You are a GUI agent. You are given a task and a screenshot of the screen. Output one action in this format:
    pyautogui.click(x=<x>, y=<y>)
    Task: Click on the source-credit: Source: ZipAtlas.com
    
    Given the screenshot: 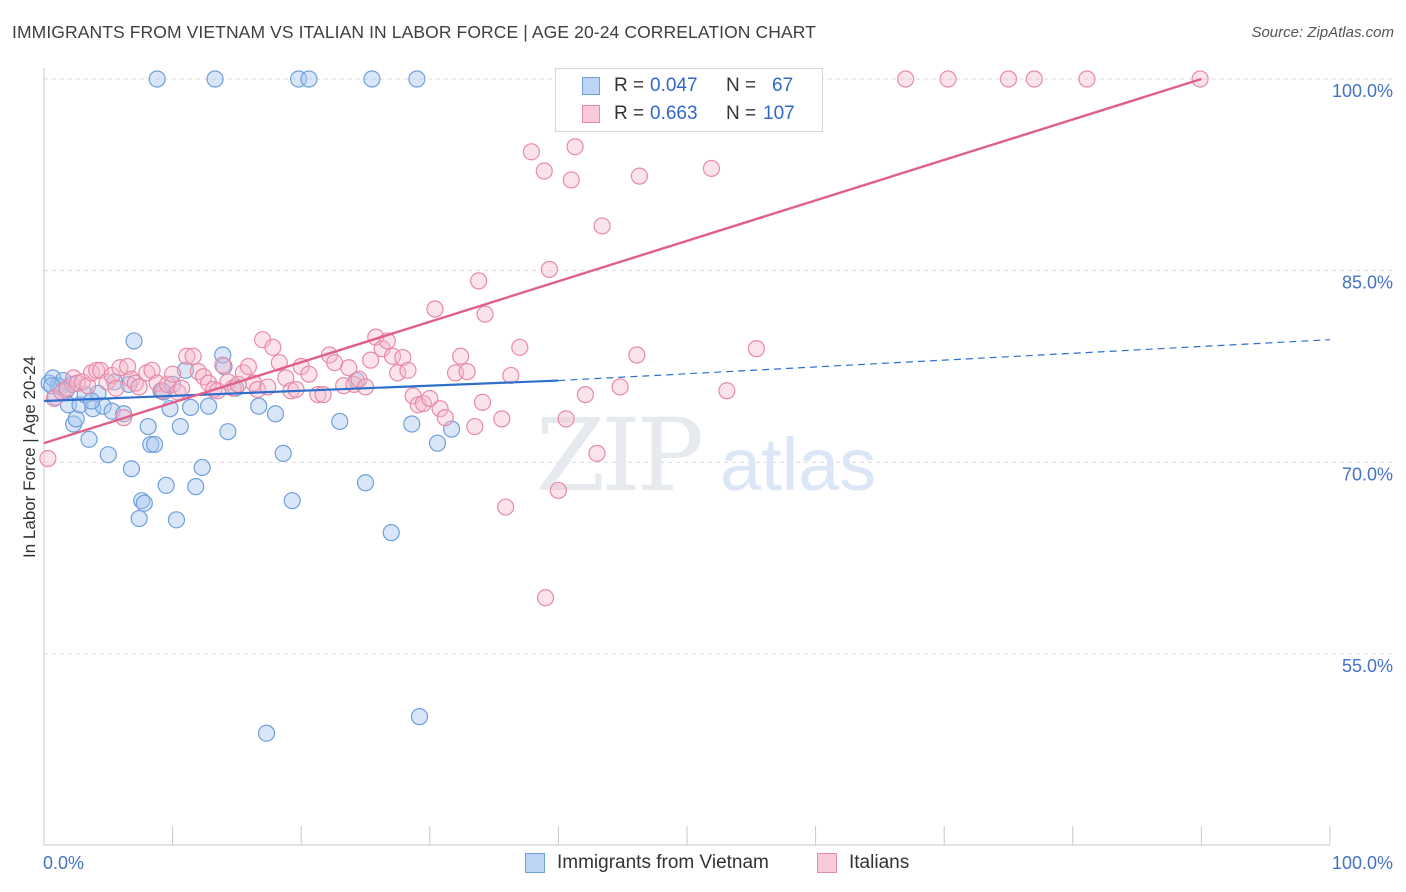 What is the action you would take?
    pyautogui.click(x=1322, y=32)
    